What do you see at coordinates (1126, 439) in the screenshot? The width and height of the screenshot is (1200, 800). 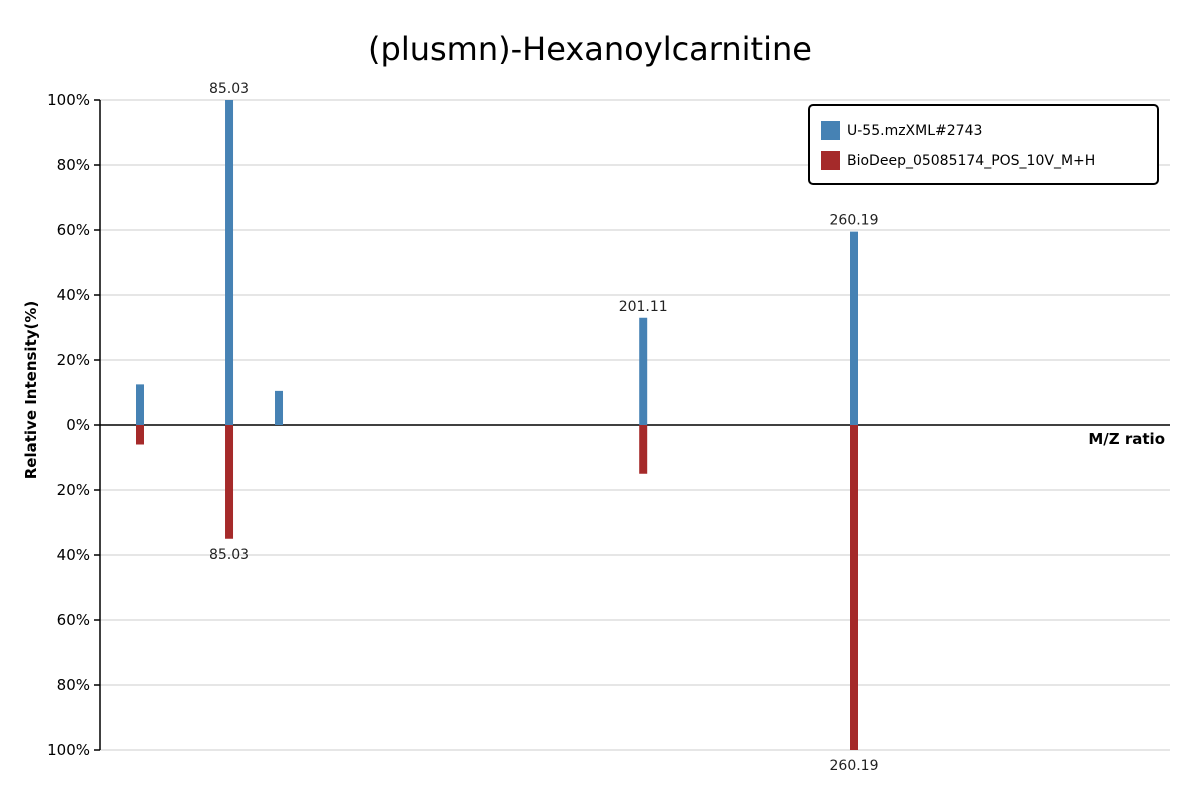 I see `x-axis-label: M/Z ratio` at bounding box center [1126, 439].